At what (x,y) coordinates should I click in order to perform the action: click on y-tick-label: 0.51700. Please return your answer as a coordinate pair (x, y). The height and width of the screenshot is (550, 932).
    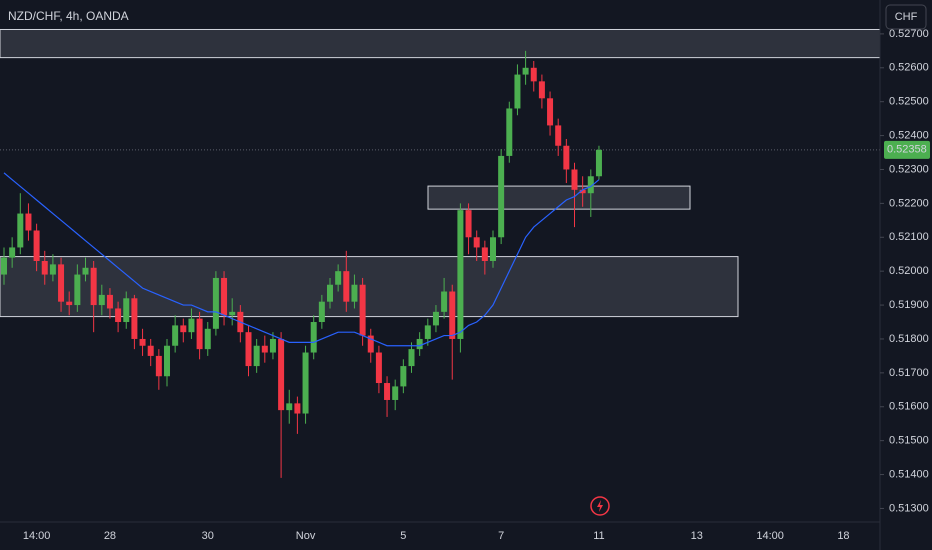
    Looking at the image, I should click on (909, 373).